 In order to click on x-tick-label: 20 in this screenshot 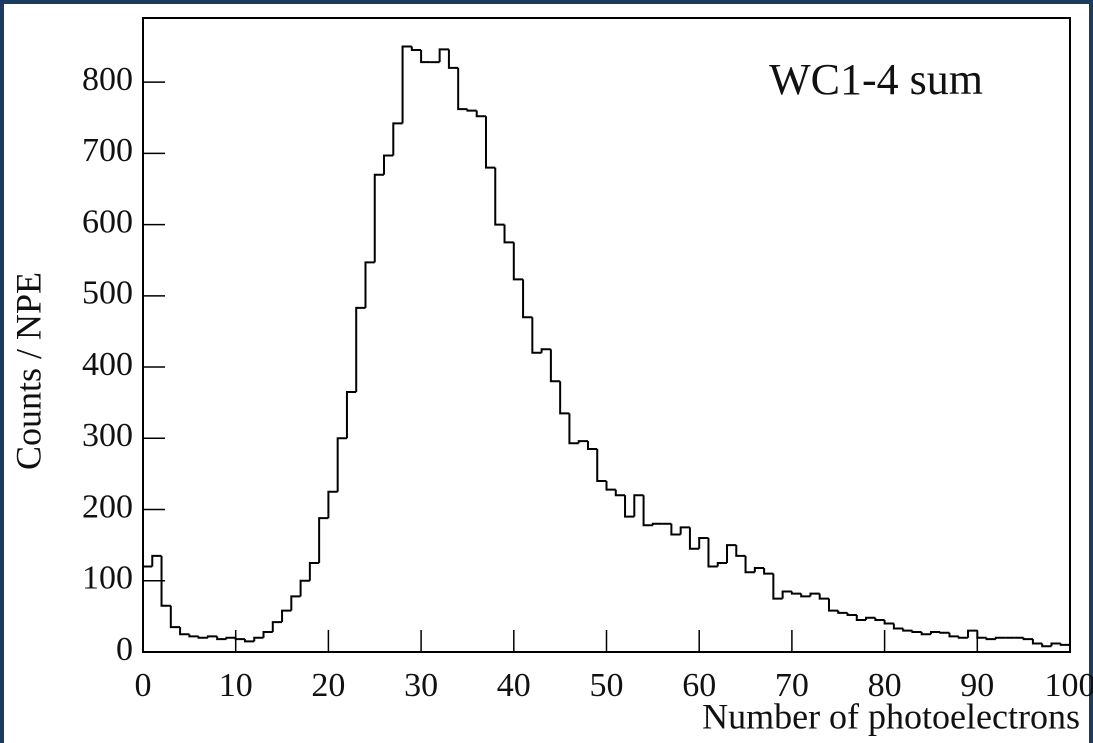, I will do `click(328, 685)`.